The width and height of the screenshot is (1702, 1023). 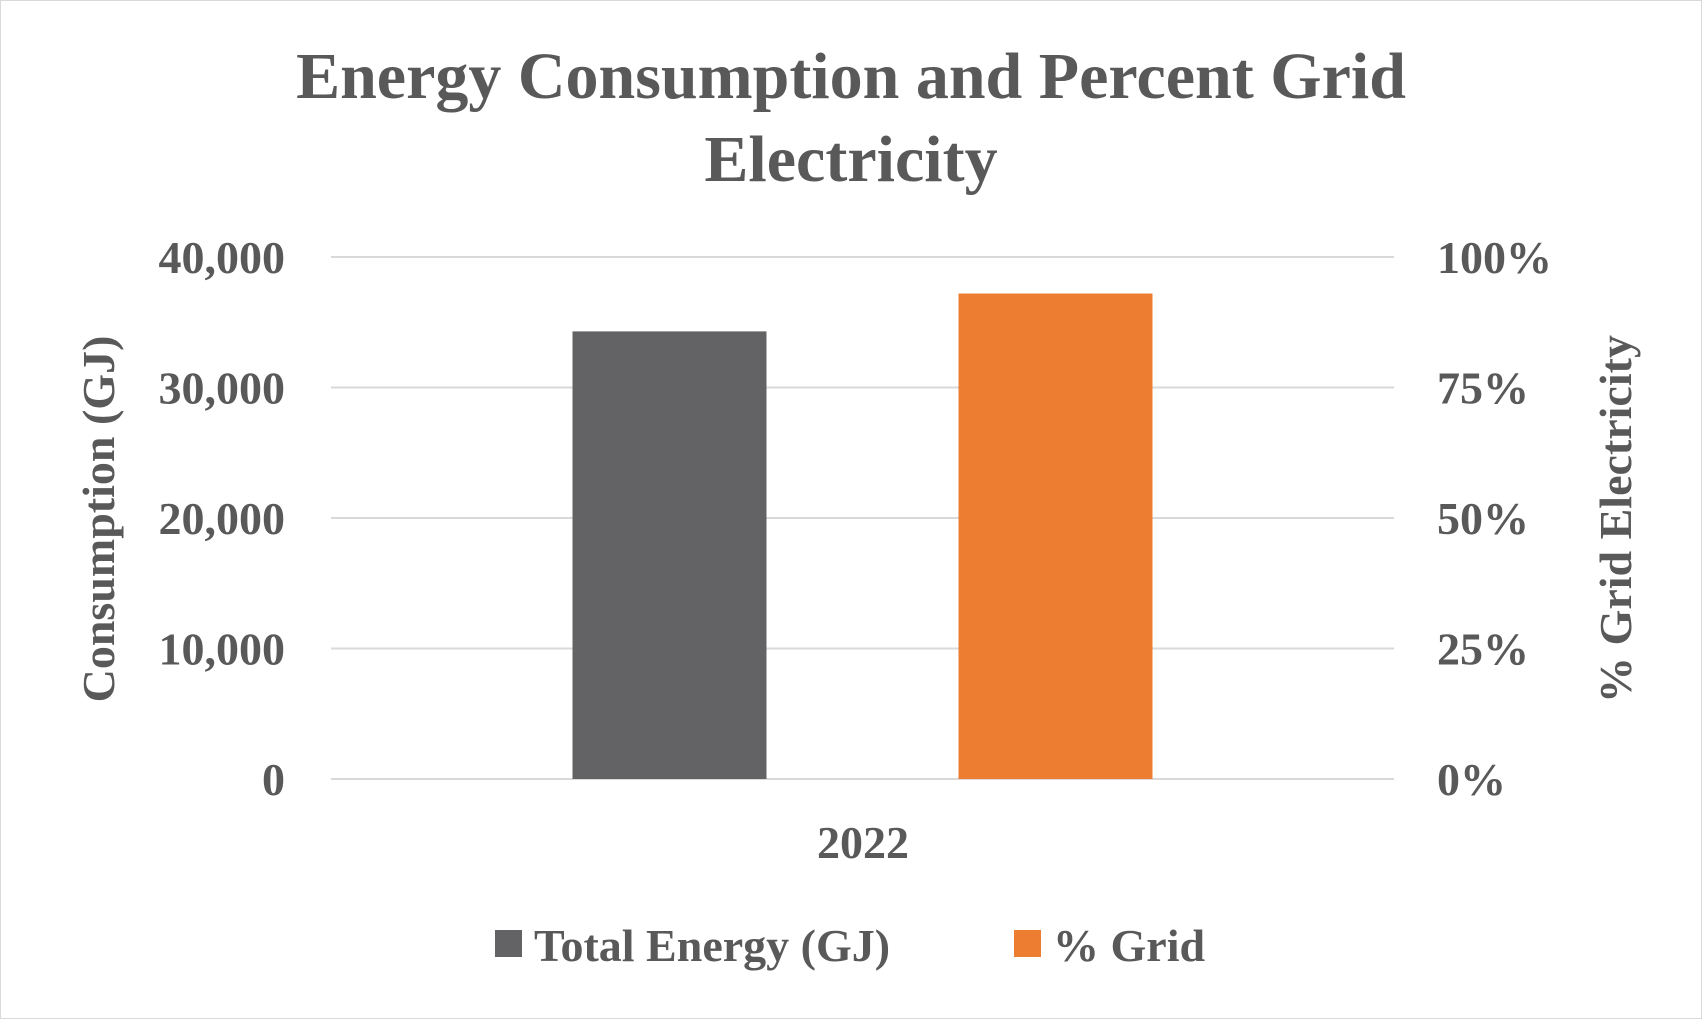 I want to click on legend-label-grid: % Grid, so click(x=1129, y=945).